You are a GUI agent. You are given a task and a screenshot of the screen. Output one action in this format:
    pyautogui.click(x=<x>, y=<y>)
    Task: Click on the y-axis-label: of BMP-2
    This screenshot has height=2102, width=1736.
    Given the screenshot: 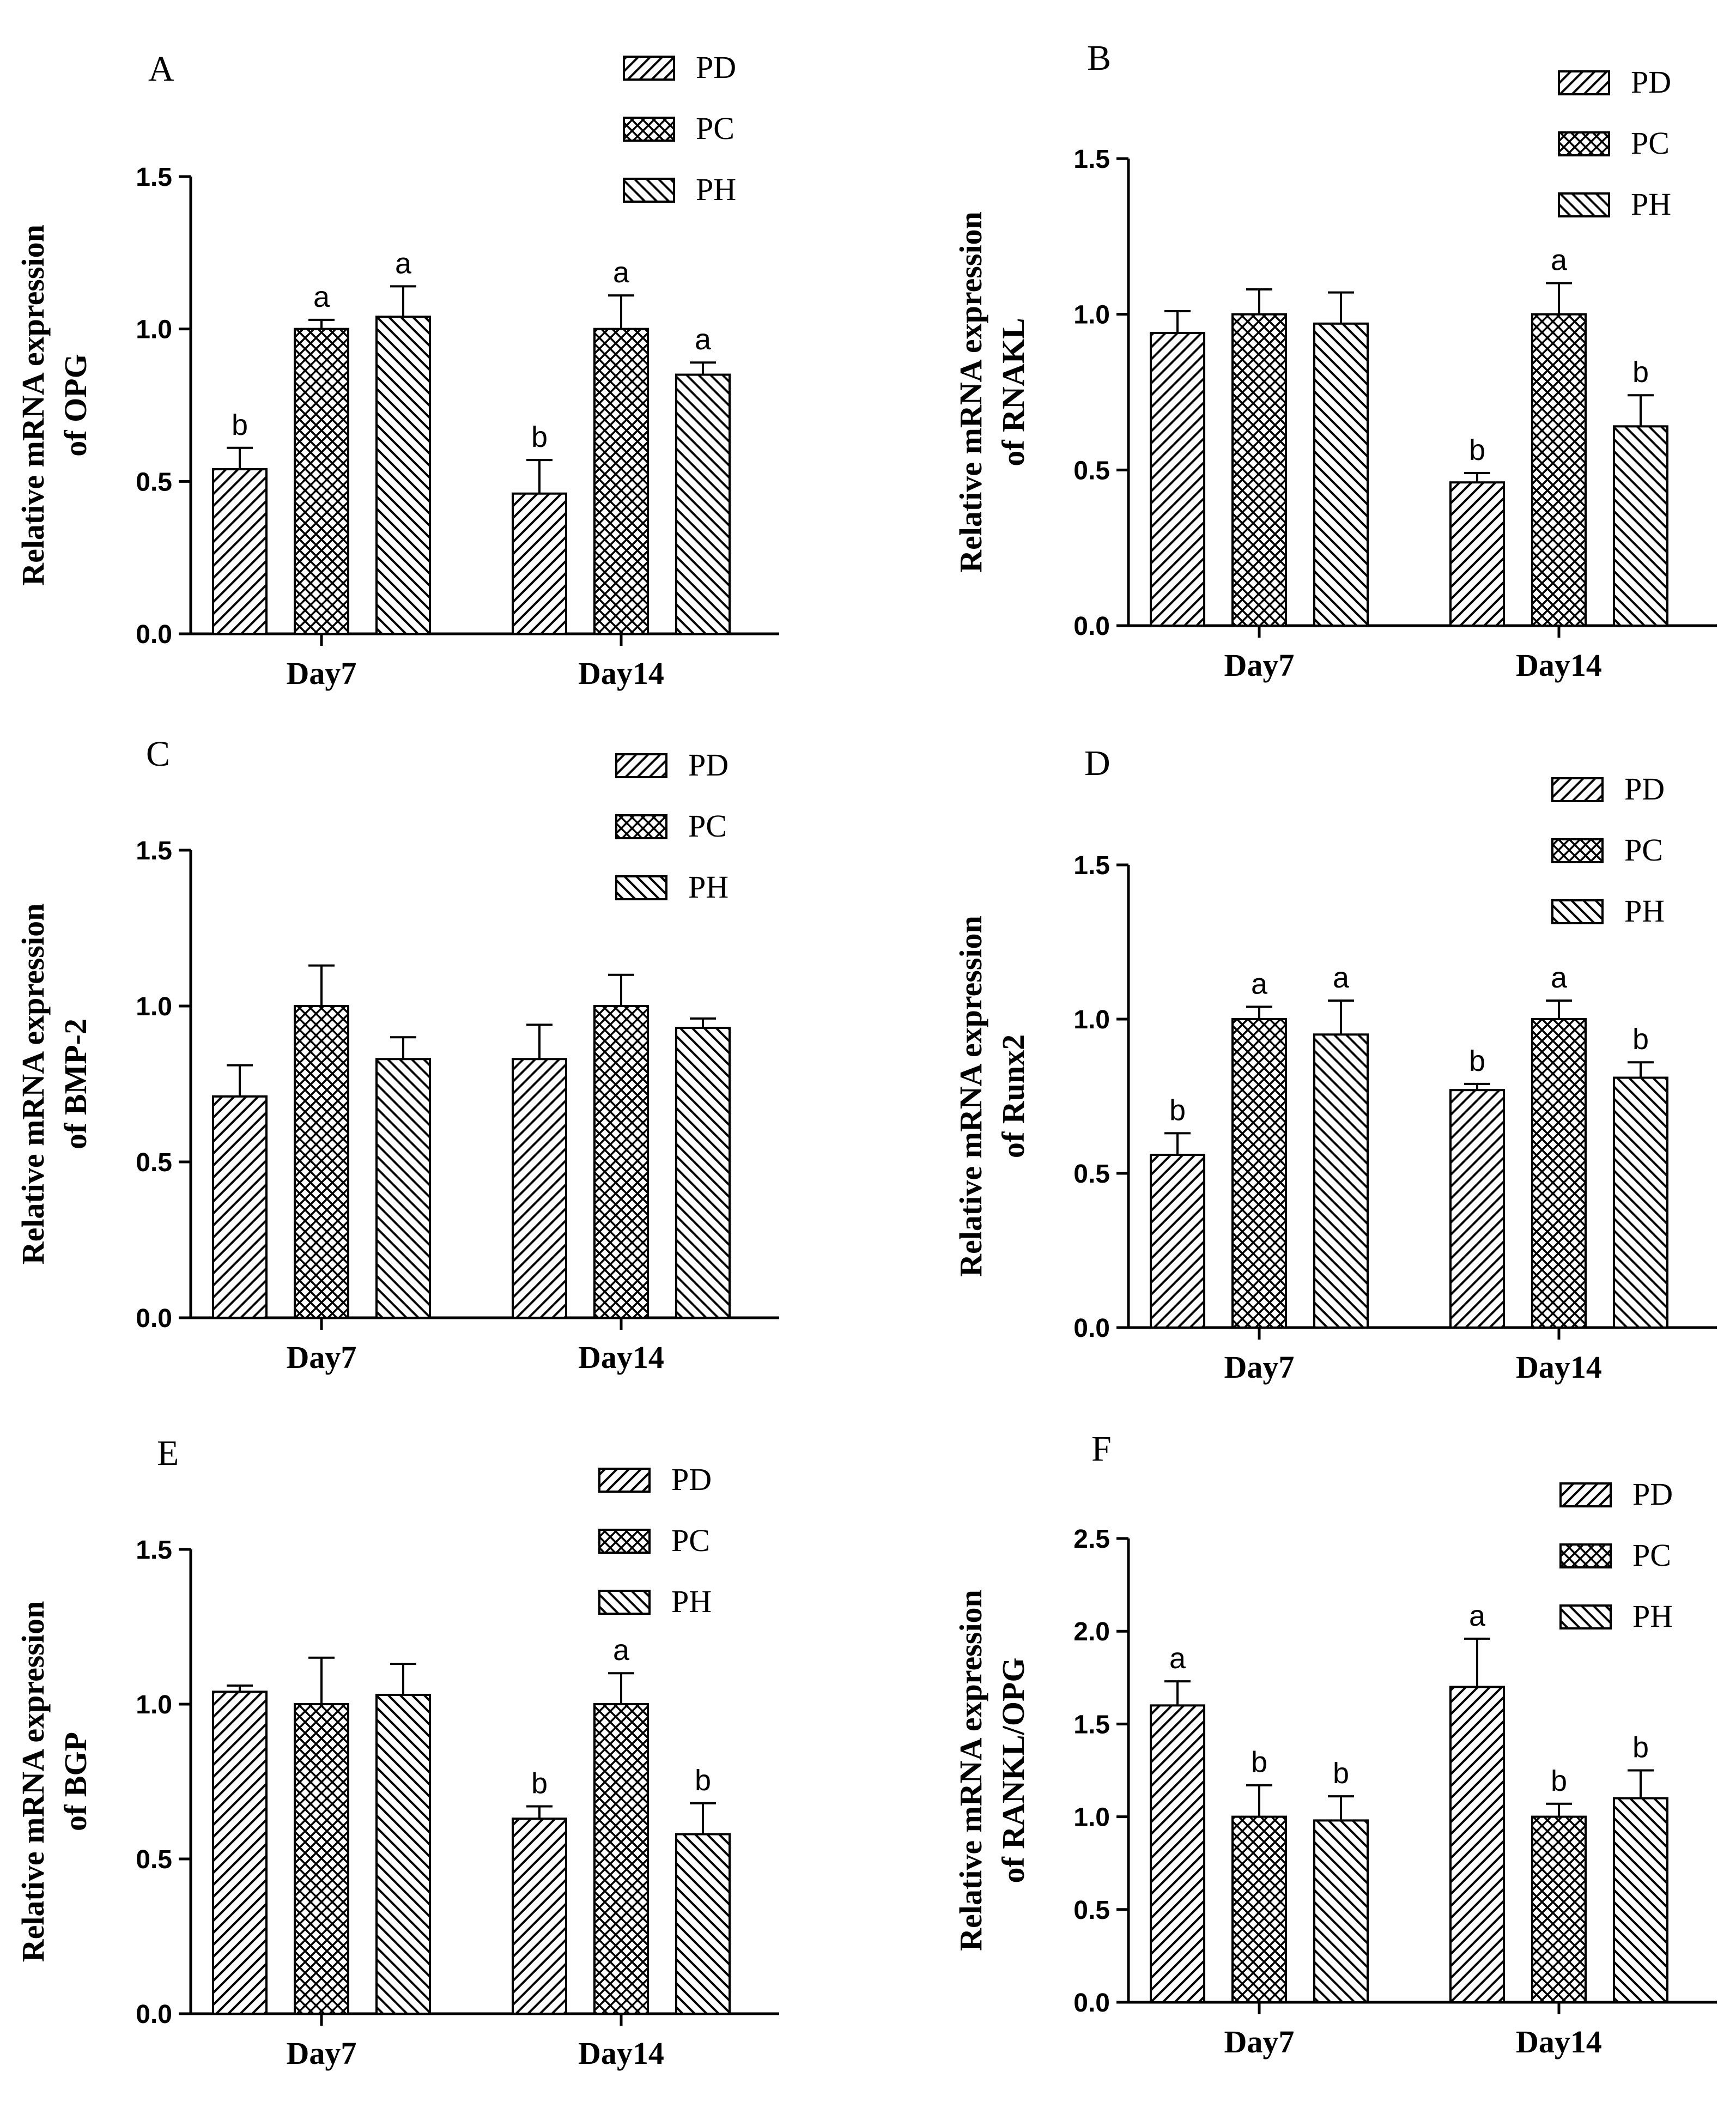 What is the action you would take?
    pyautogui.click(x=76, y=1084)
    